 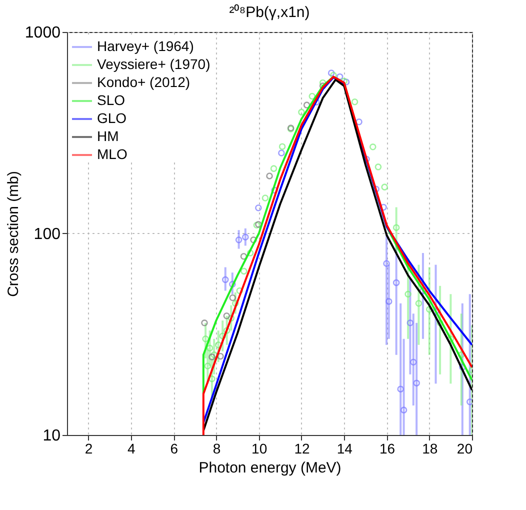 I want to click on legend-label: Harvey+ (1964), so click(x=145, y=46).